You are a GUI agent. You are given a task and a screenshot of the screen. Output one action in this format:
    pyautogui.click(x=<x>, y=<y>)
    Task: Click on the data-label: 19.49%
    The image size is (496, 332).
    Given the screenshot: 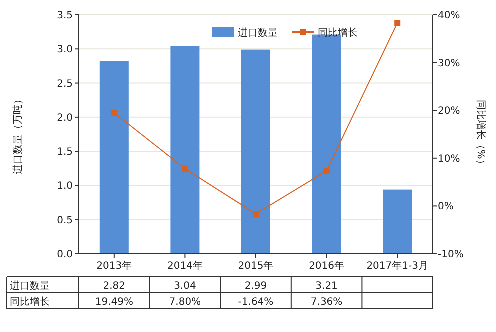 What is the action you would take?
    pyautogui.click(x=114, y=302)
    